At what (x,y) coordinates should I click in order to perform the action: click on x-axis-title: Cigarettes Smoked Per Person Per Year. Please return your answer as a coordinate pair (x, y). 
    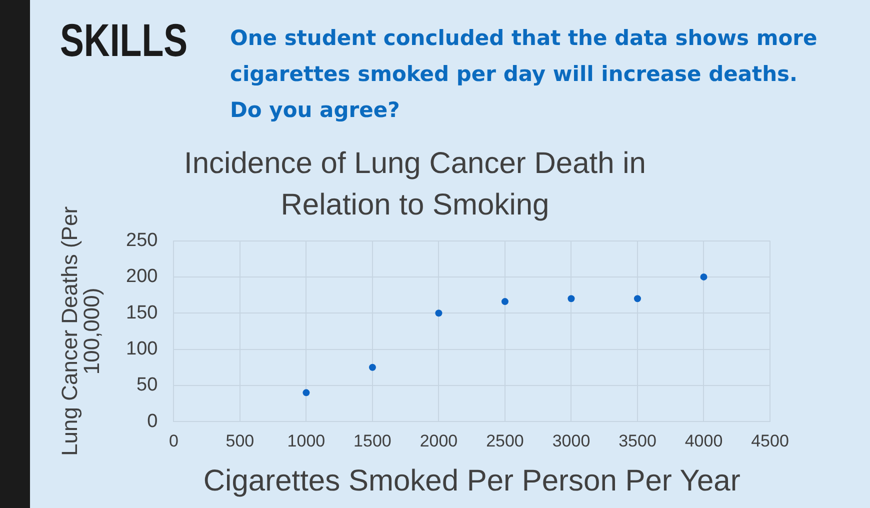
    Looking at the image, I should click on (471, 481).